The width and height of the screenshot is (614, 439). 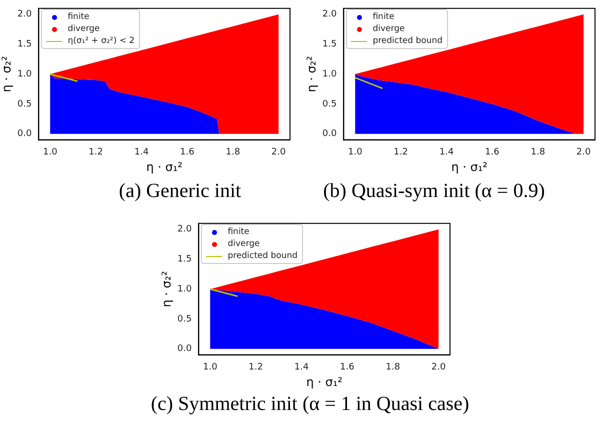 I want to click on legend-label: η(σ₁² + σ₂²) < 2, so click(x=101, y=41).